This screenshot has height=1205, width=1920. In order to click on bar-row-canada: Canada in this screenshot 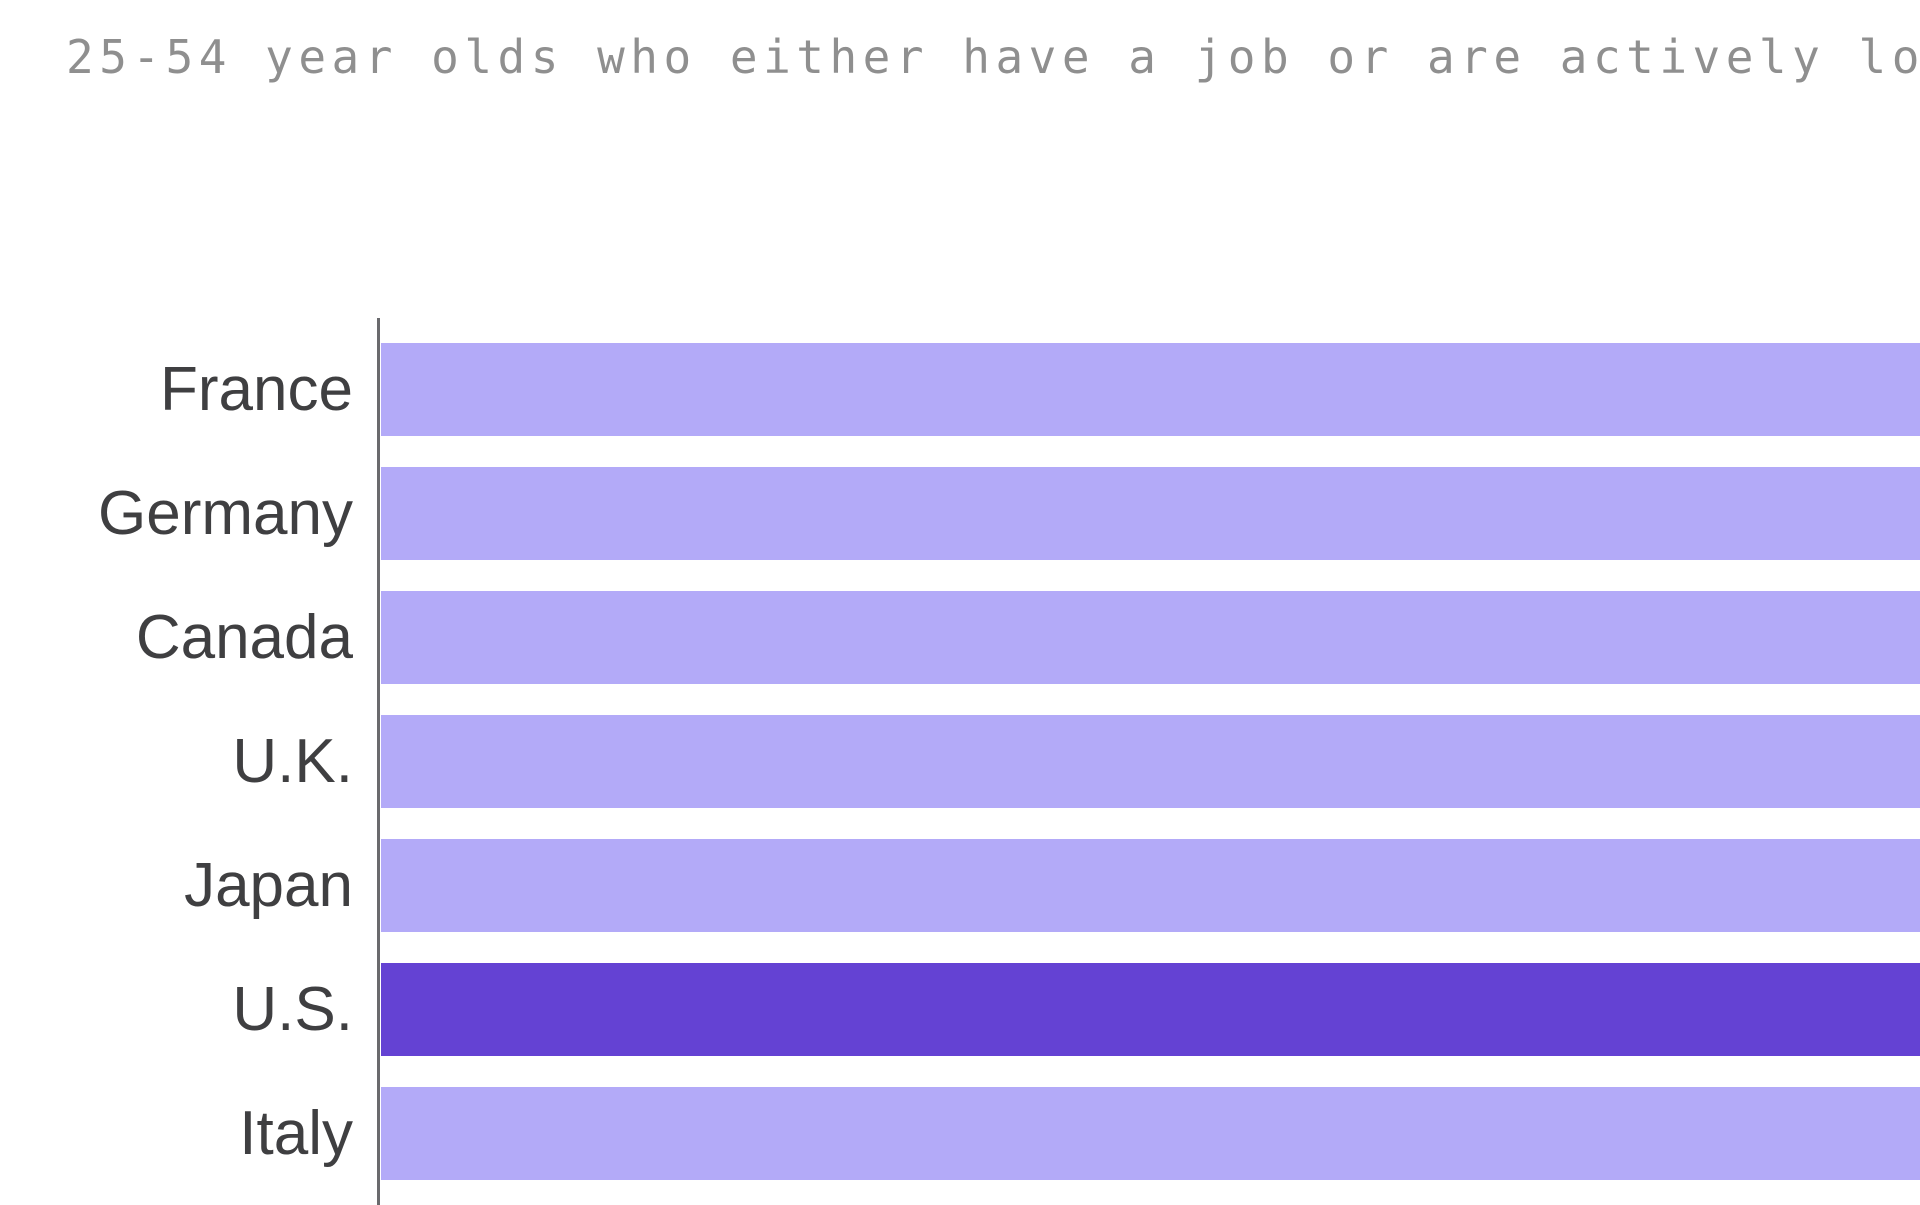, I will do `click(960, 637)`.